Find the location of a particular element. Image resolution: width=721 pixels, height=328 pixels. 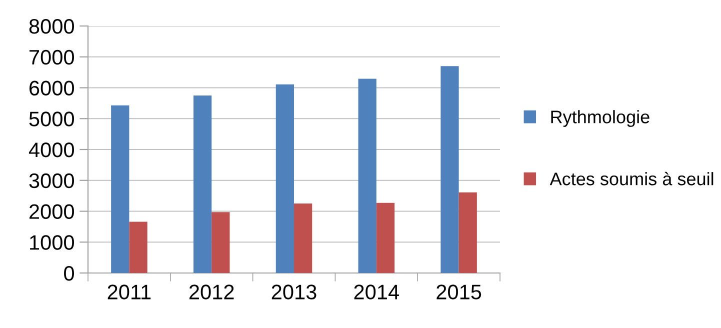

y-tick-label: 4000 is located at coordinates (51, 150).